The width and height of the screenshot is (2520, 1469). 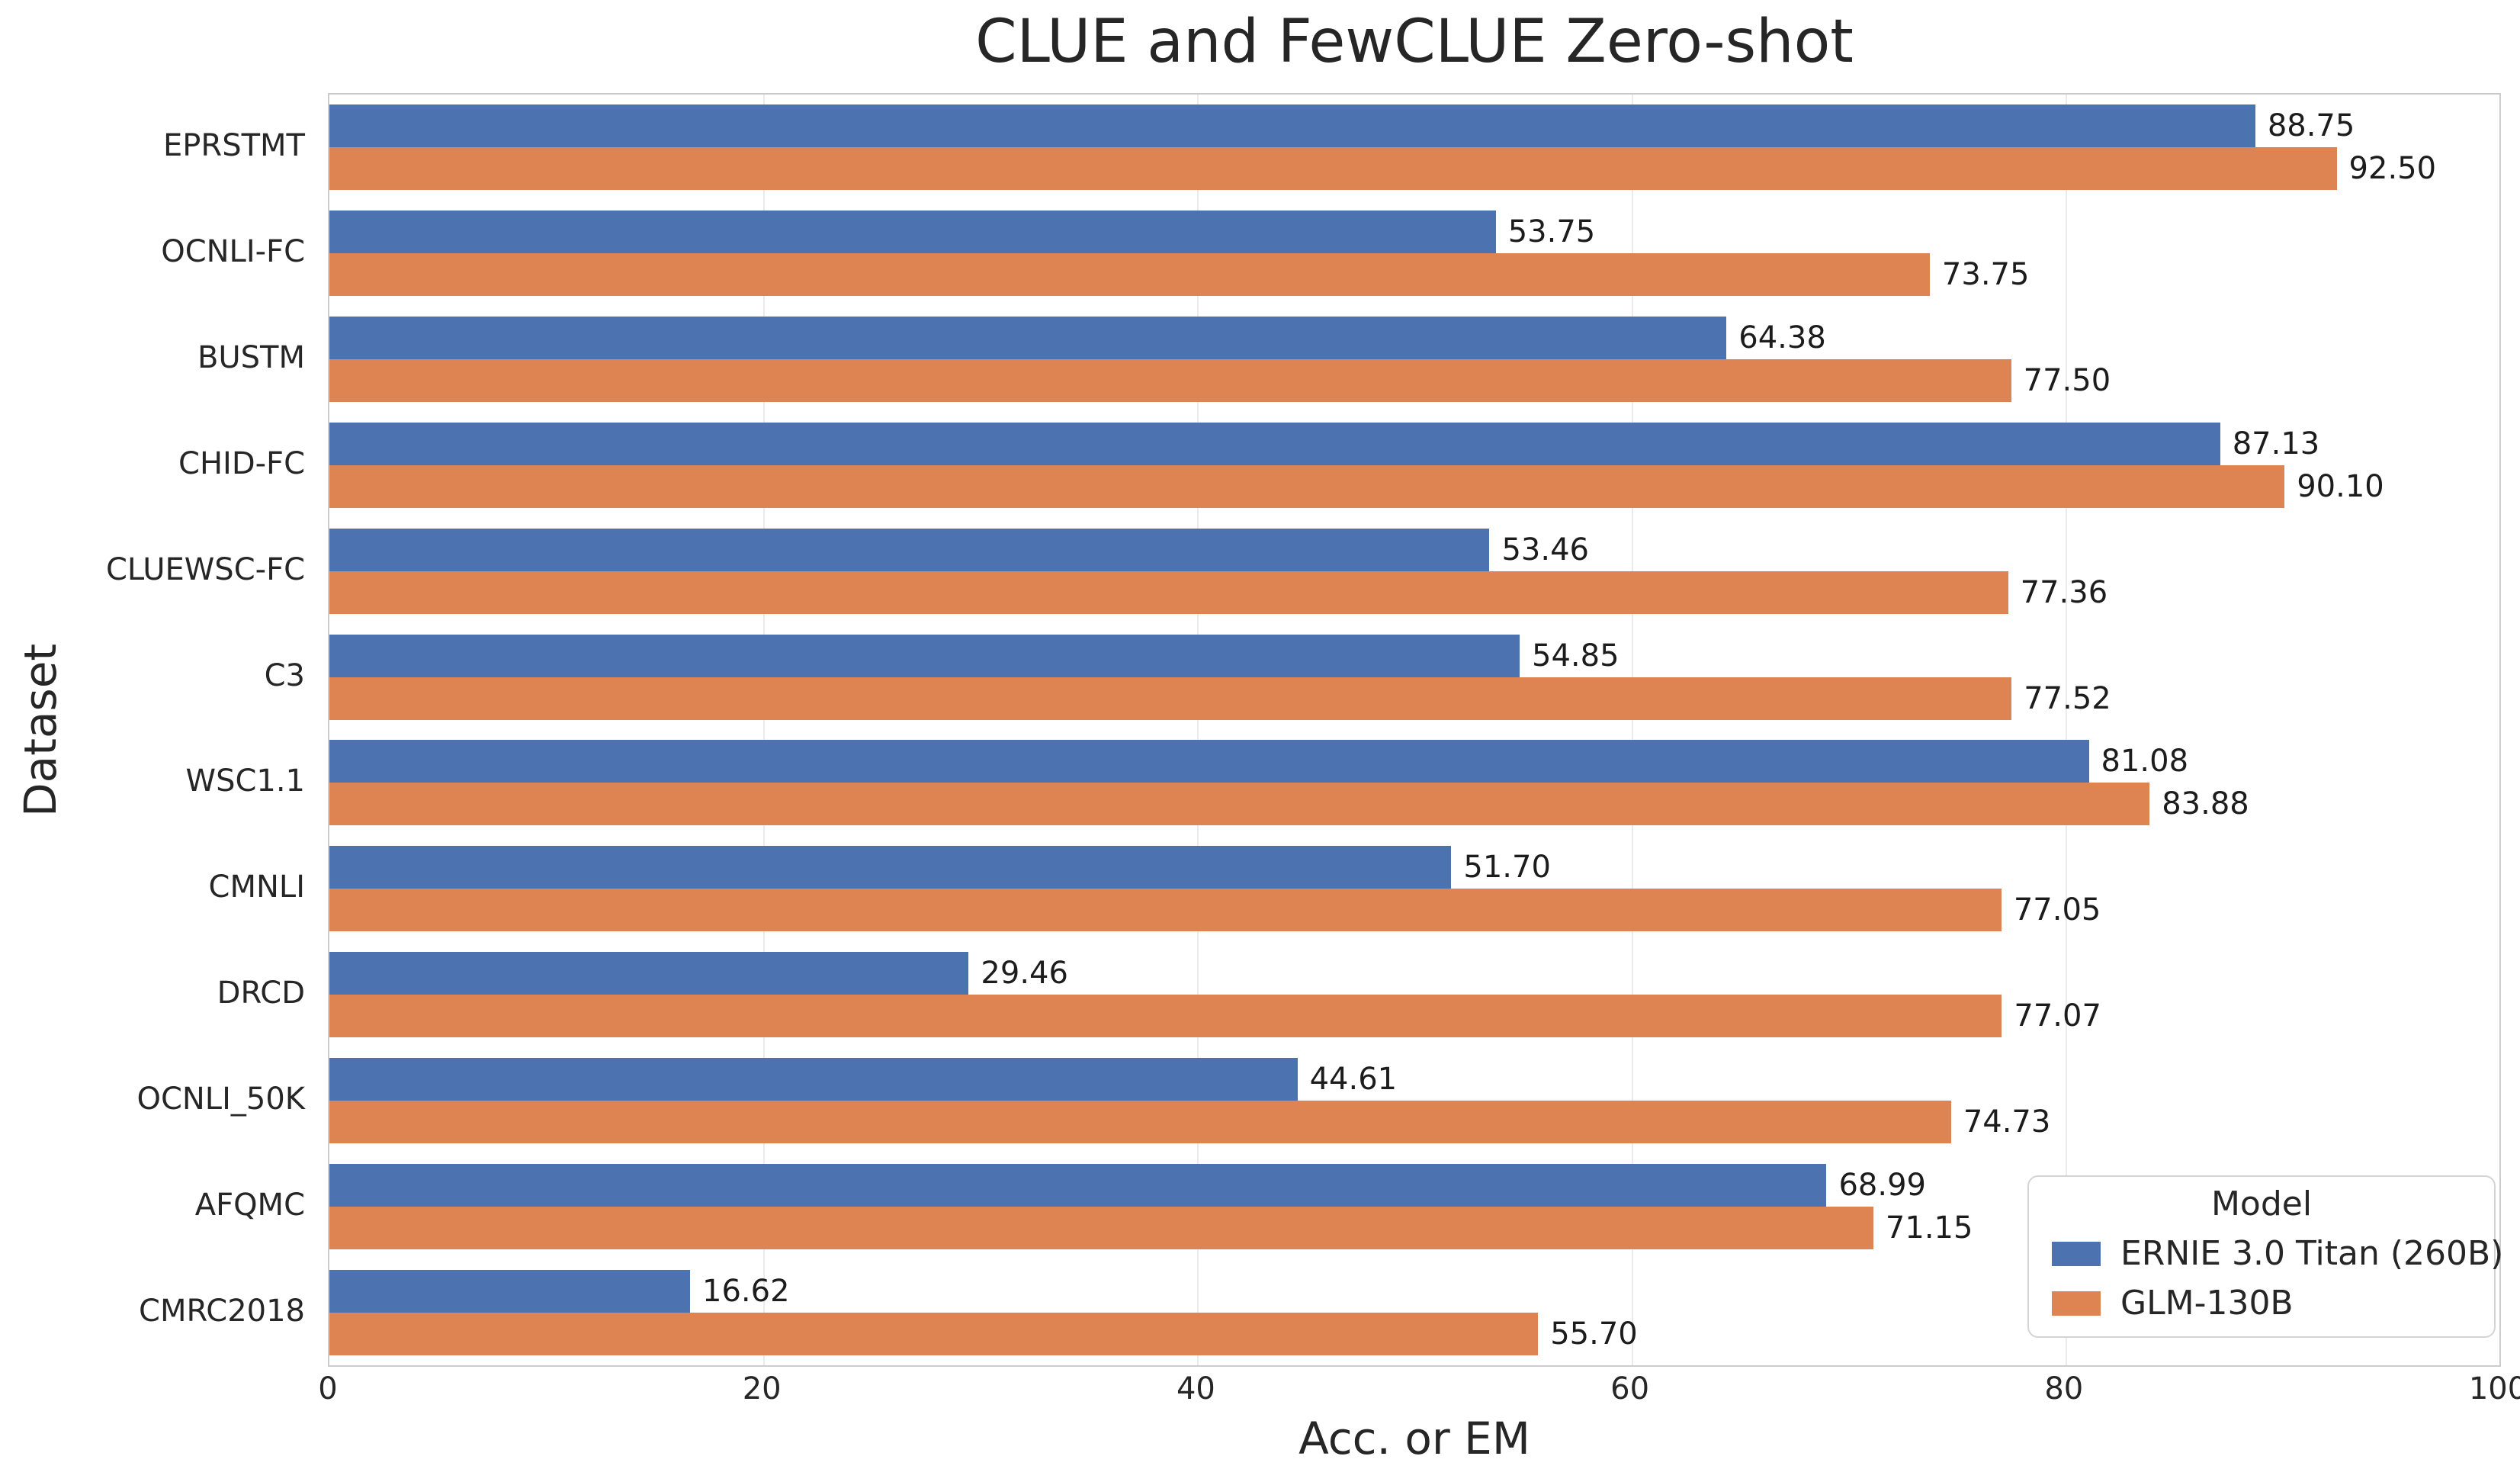 What do you see at coordinates (2311, 126) in the screenshot?
I see `bar-value-label-EPRSTMT-ernie: 88.75` at bounding box center [2311, 126].